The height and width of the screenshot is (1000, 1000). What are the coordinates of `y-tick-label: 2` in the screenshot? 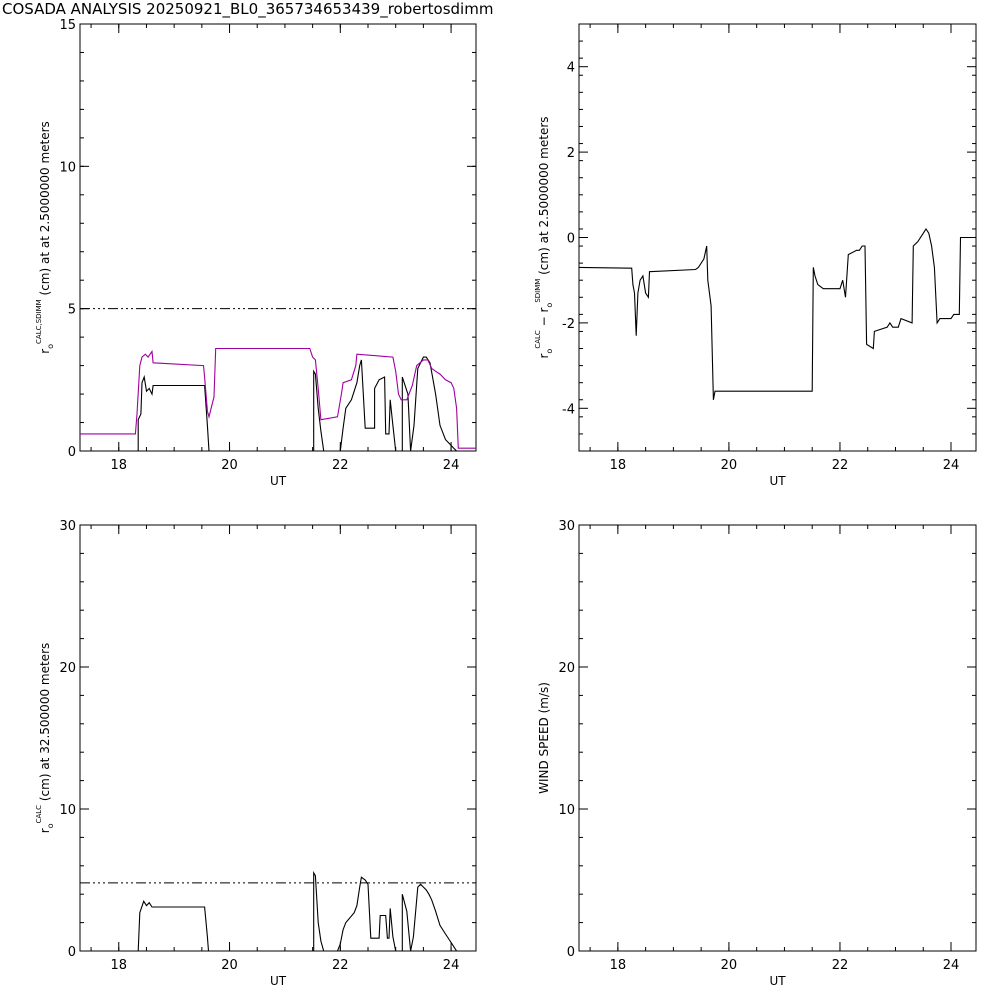 It's located at (571, 153).